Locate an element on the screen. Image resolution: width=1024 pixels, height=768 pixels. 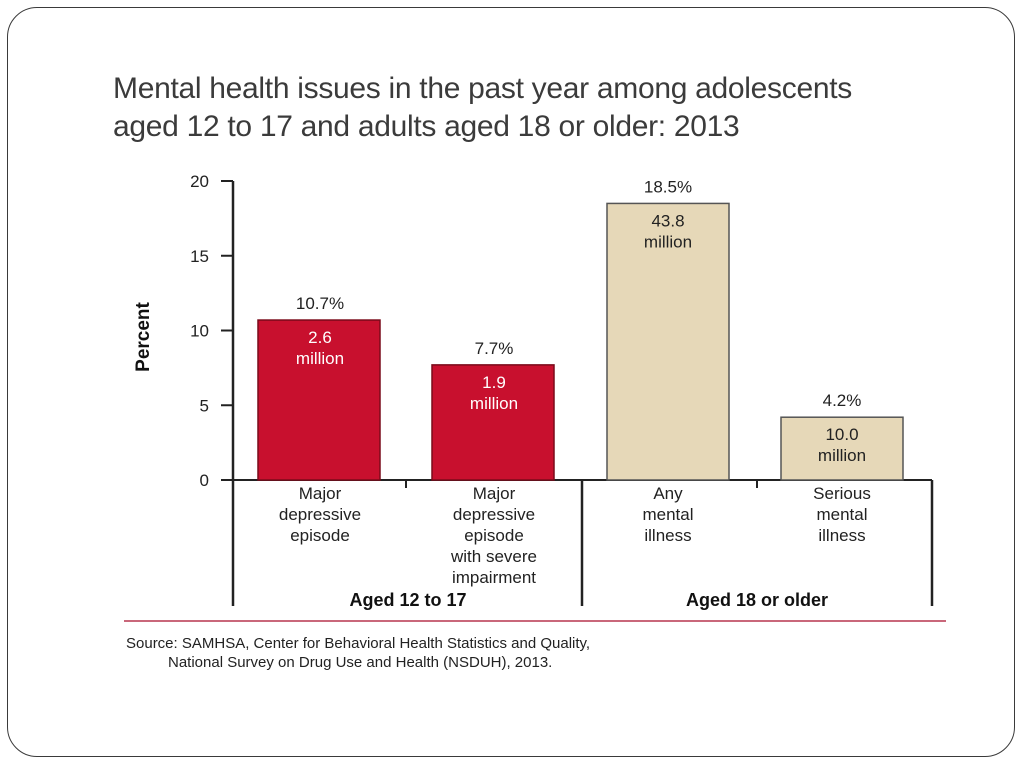
y-tick-label: 15 is located at coordinates (199, 256).